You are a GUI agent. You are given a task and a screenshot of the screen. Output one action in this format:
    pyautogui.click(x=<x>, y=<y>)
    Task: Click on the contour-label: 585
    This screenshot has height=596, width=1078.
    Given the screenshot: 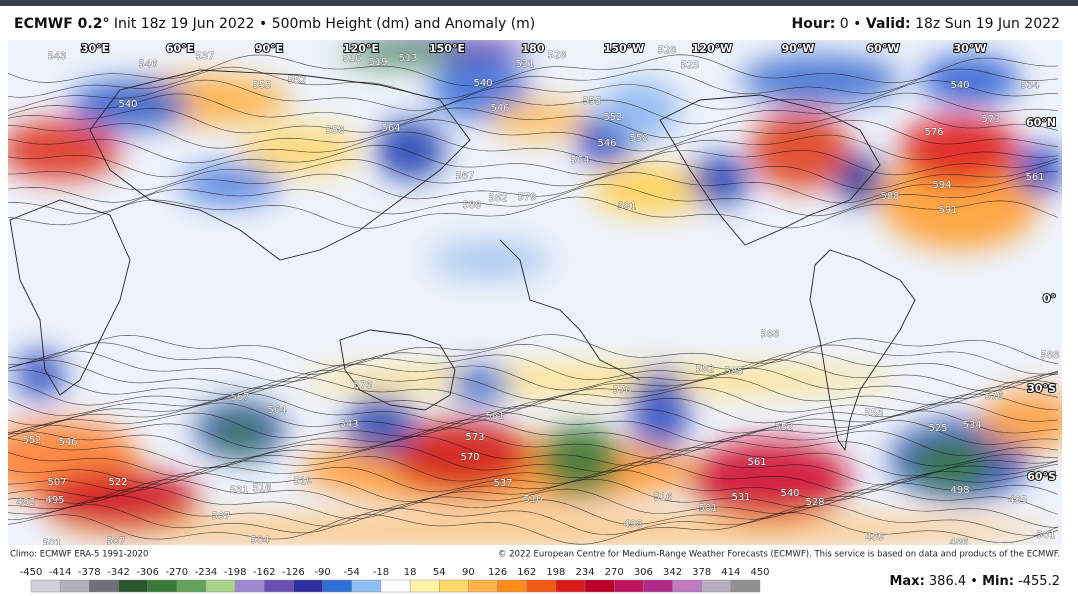 What is the action you would take?
    pyautogui.click(x=733, y=371)
    